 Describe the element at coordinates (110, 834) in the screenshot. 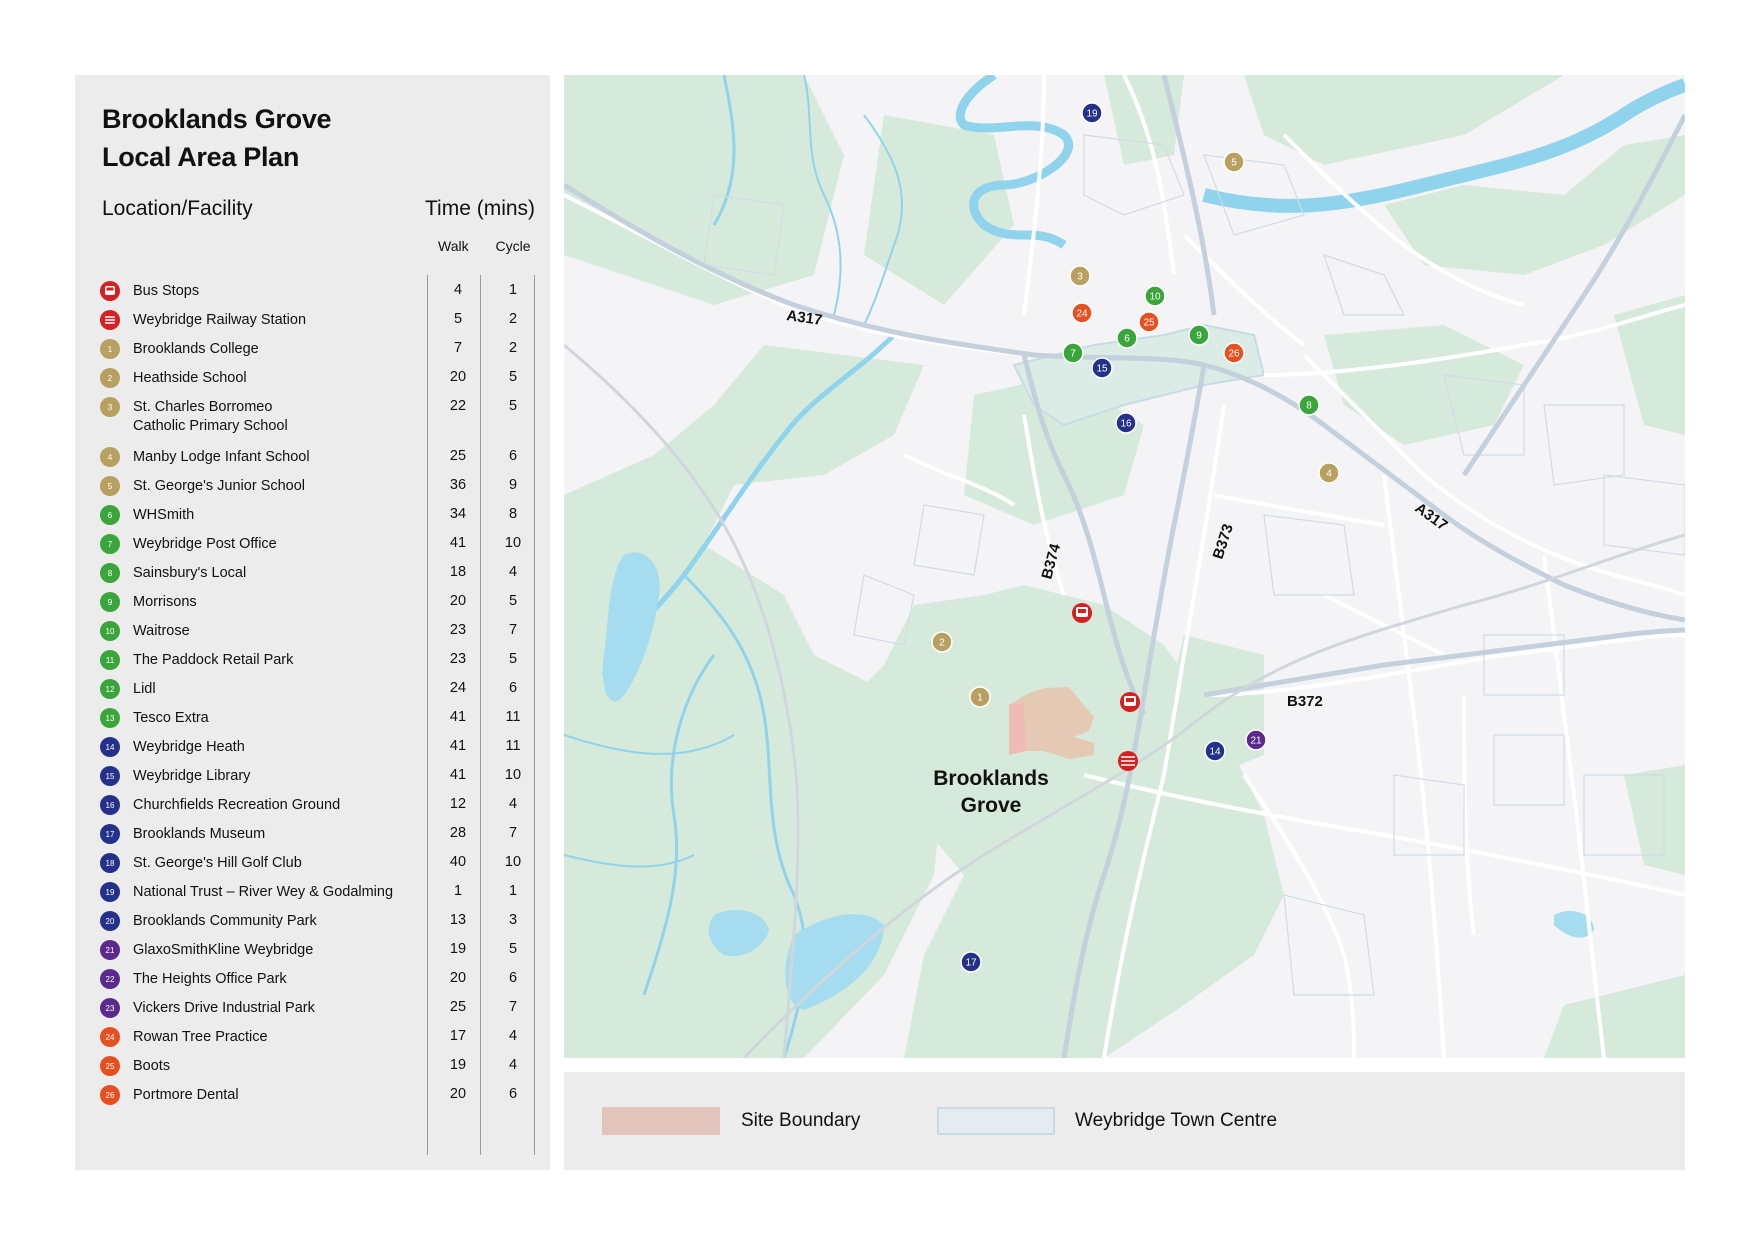

I see `facility-number-badge: 17` at that location.